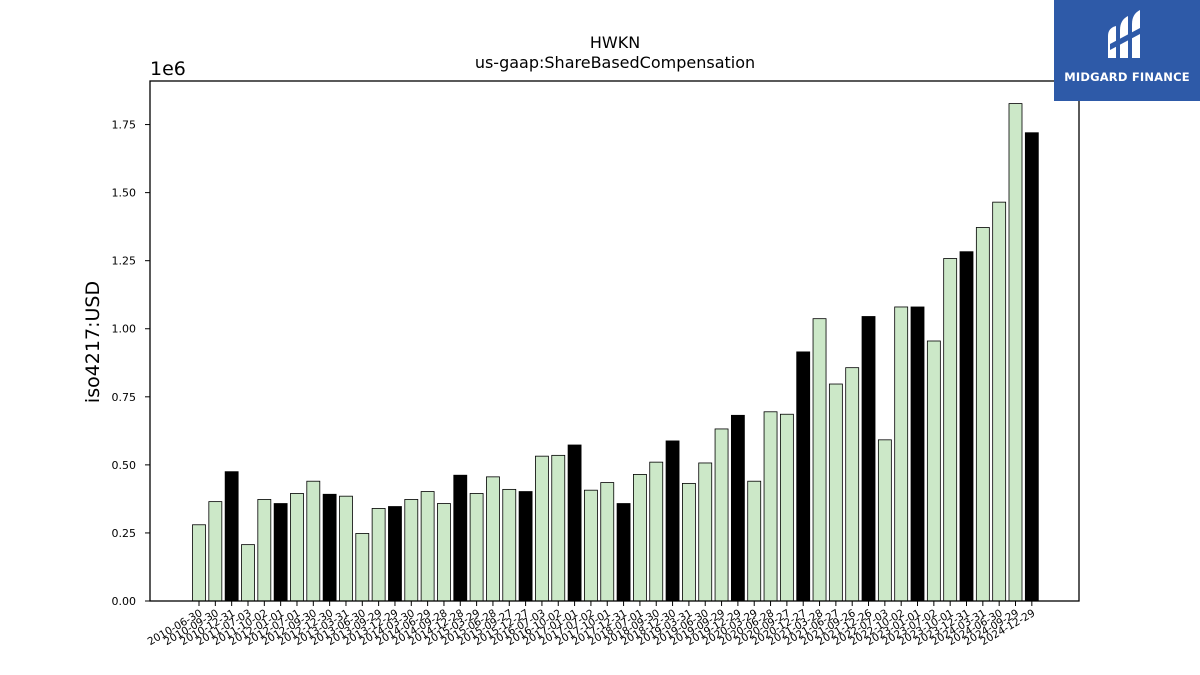 This screenshot has height=675, width=1200. Describe the element at coordinates (124, 261) in the screenshot. I see `y-tick-label: 1.25` at that location.